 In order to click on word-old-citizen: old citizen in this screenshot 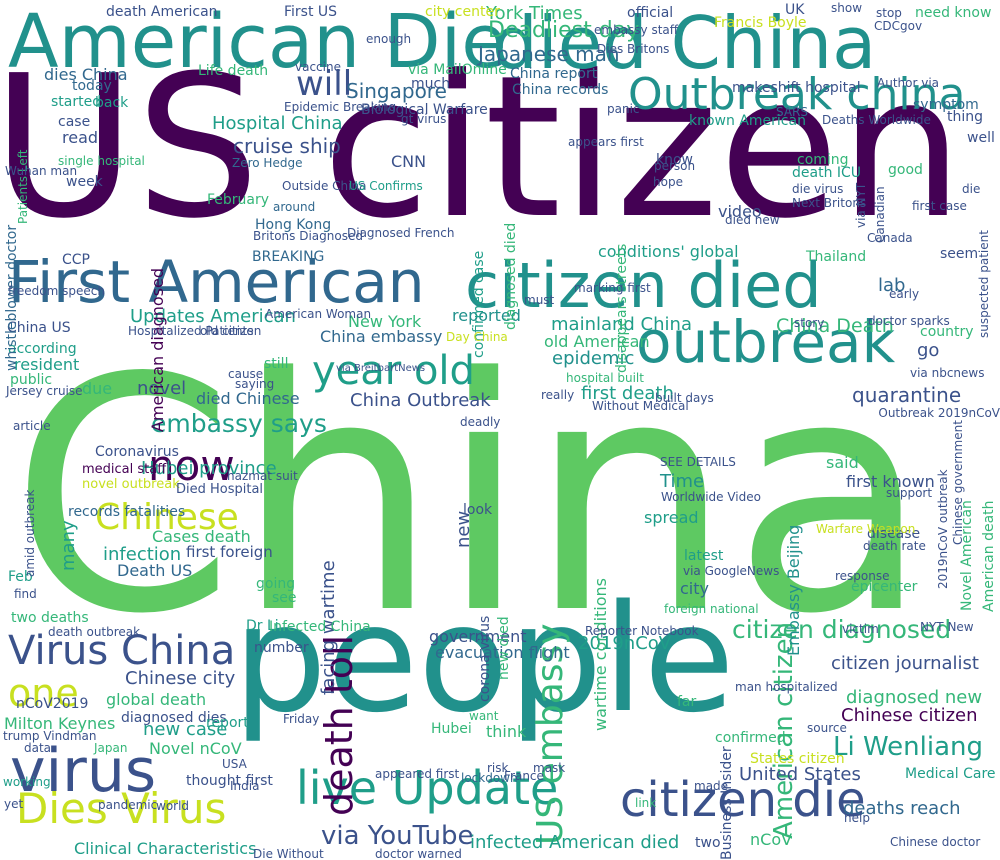, I will do `click(231, 331)`.